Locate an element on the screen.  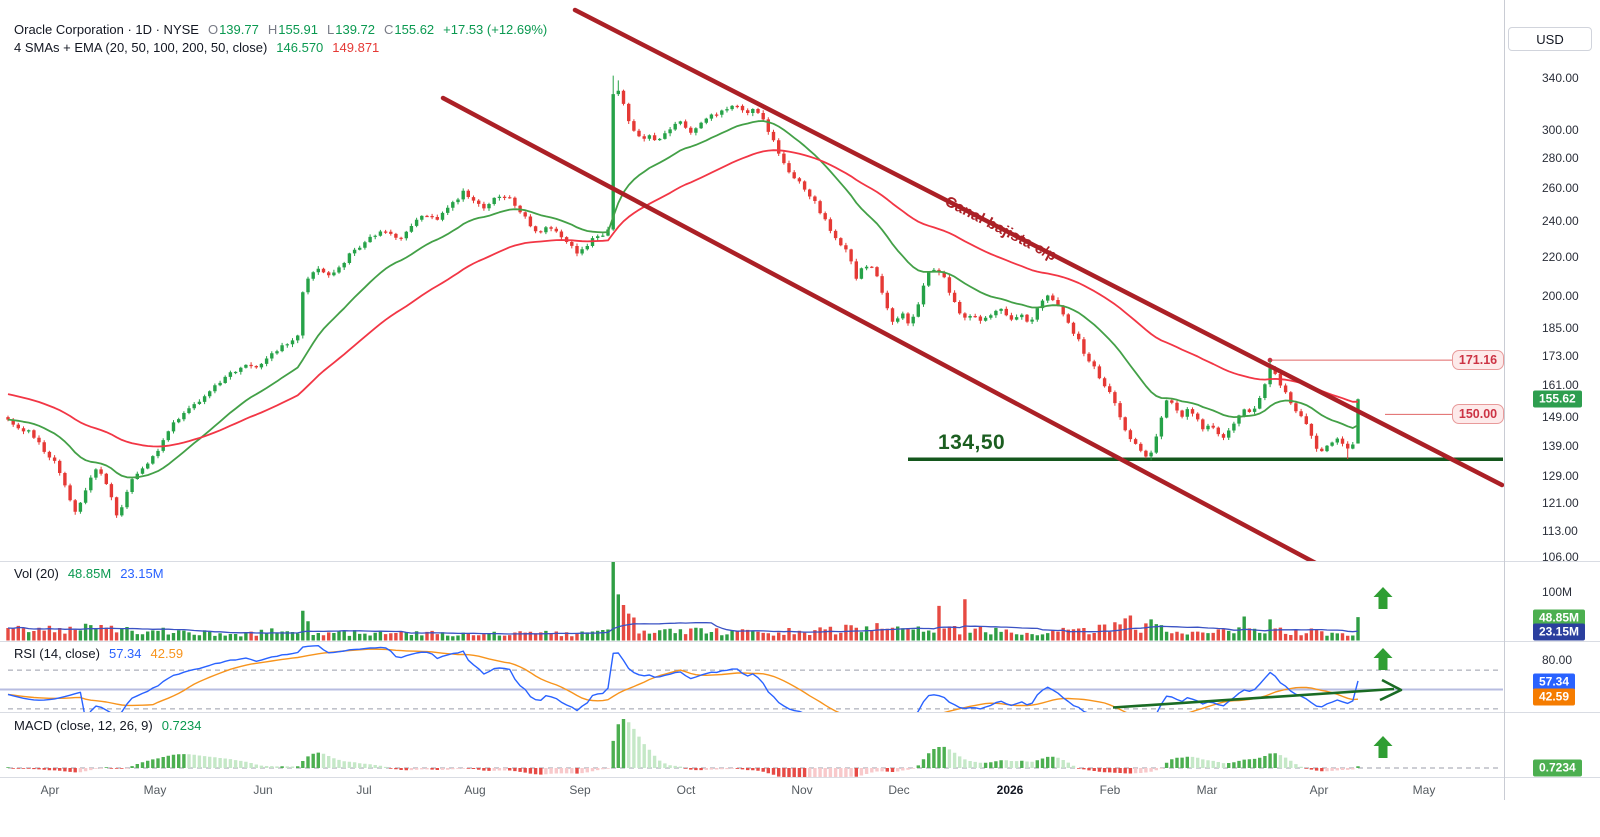
volume-pane is located at coordinates (683, 601).